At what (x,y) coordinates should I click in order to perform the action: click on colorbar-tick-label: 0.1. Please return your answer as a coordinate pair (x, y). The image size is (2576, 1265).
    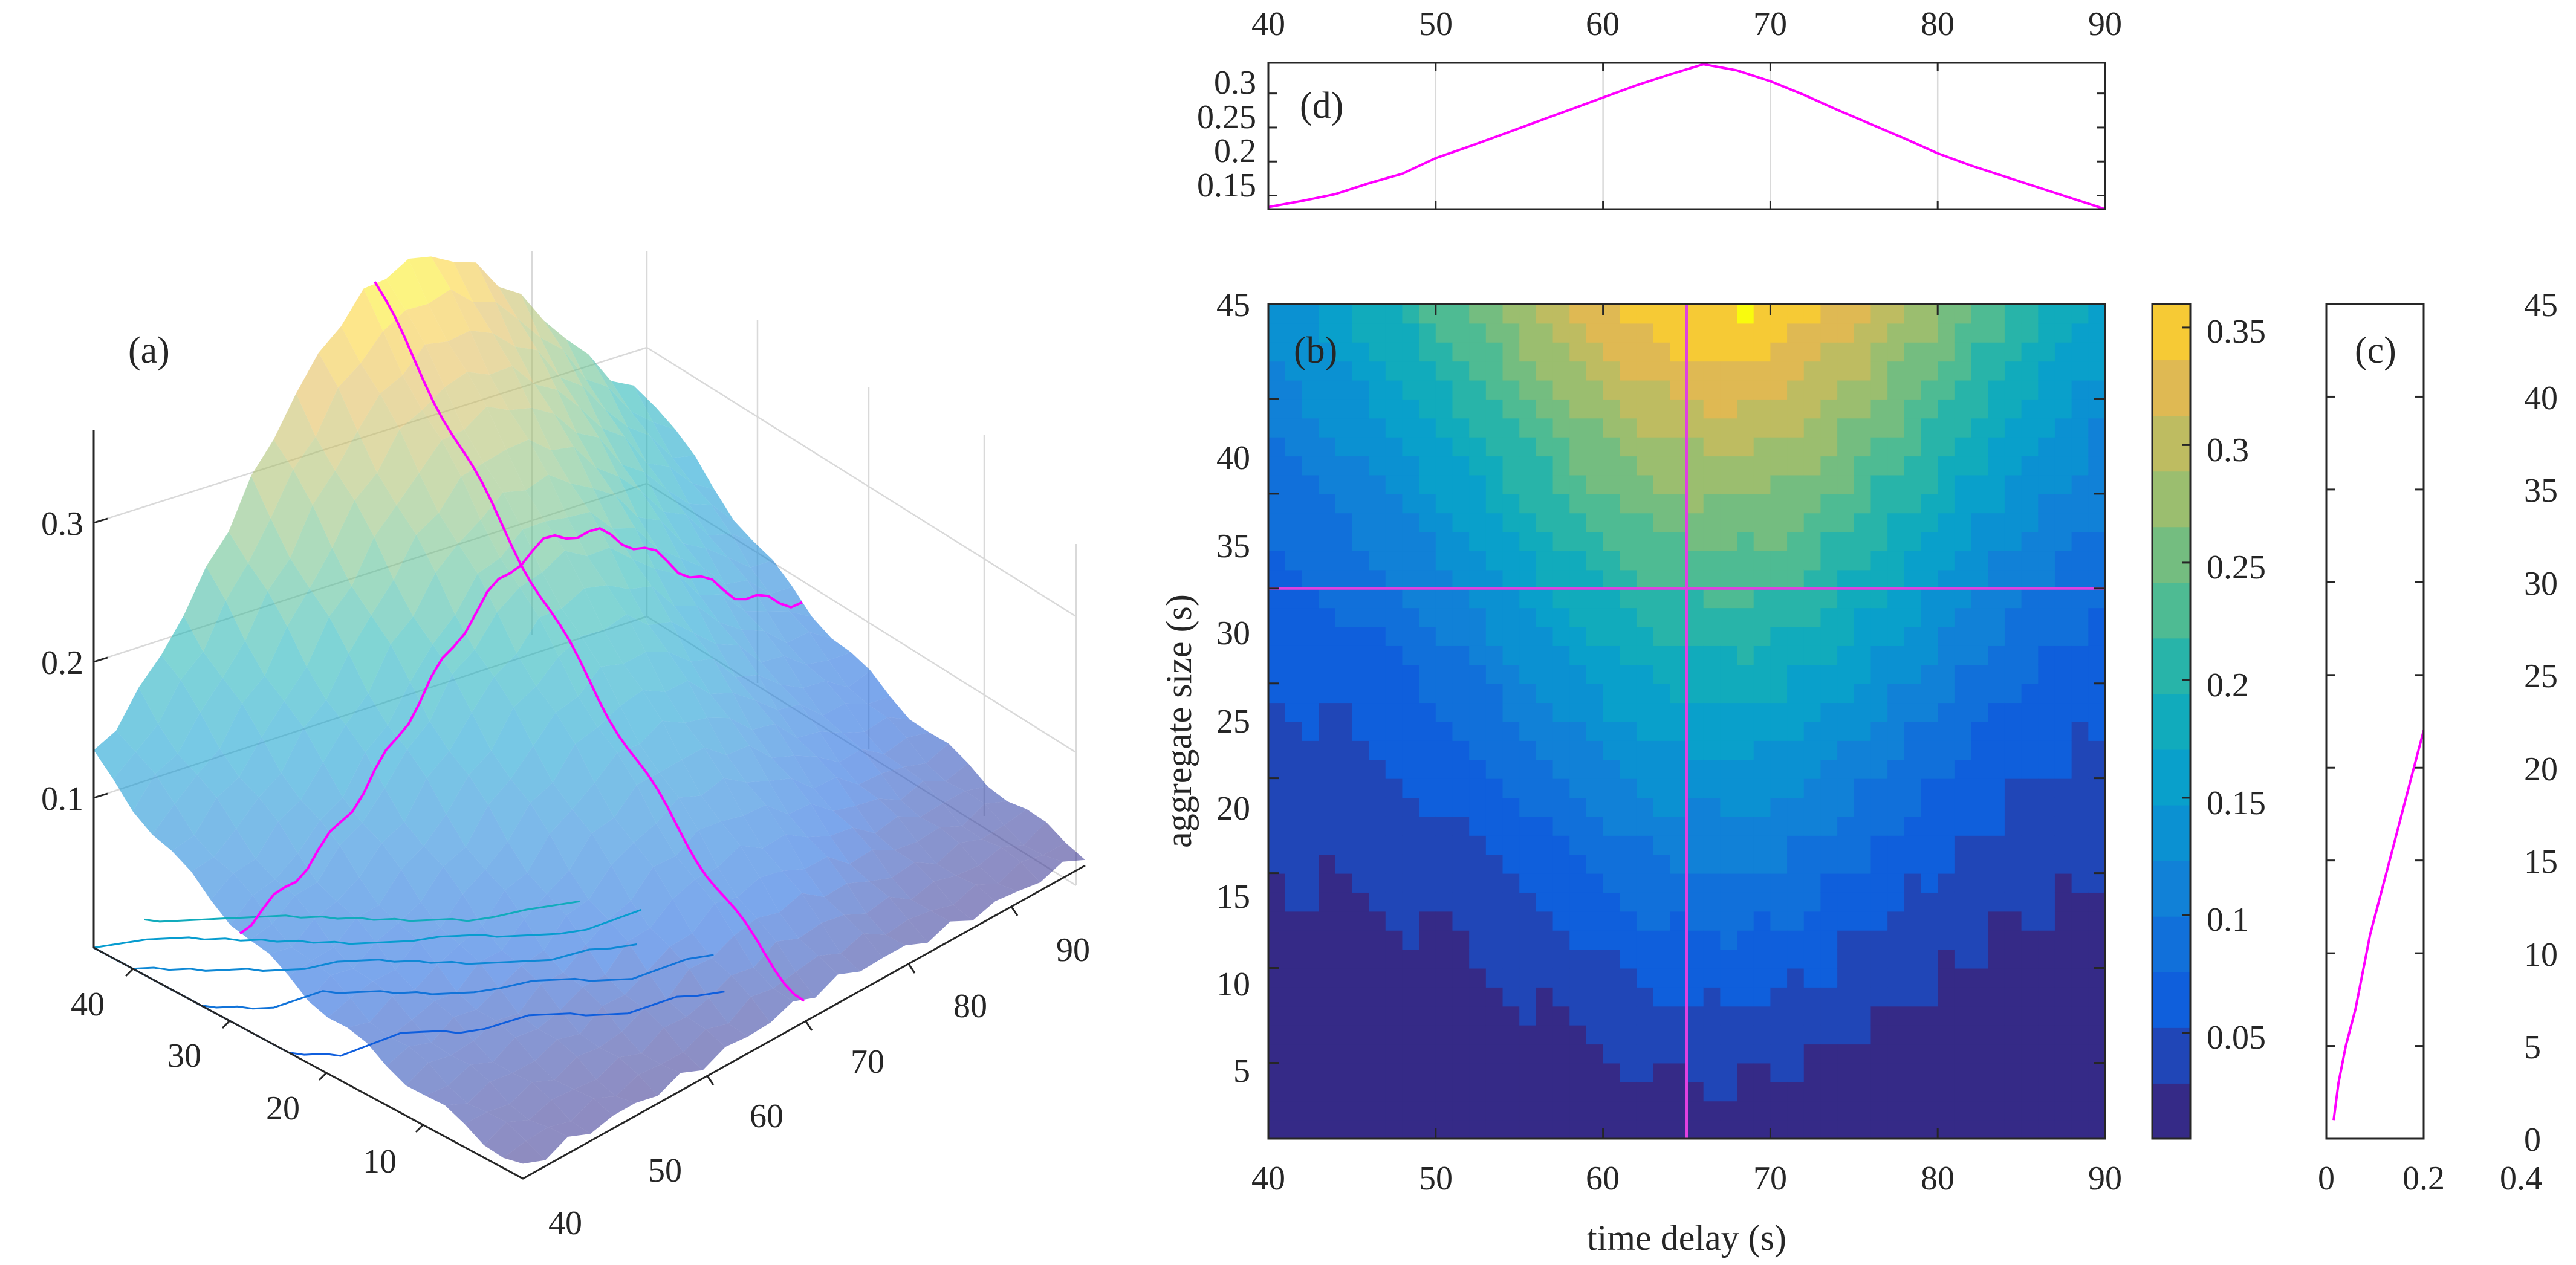
    Looking at the image, I should click on (2228, 920).